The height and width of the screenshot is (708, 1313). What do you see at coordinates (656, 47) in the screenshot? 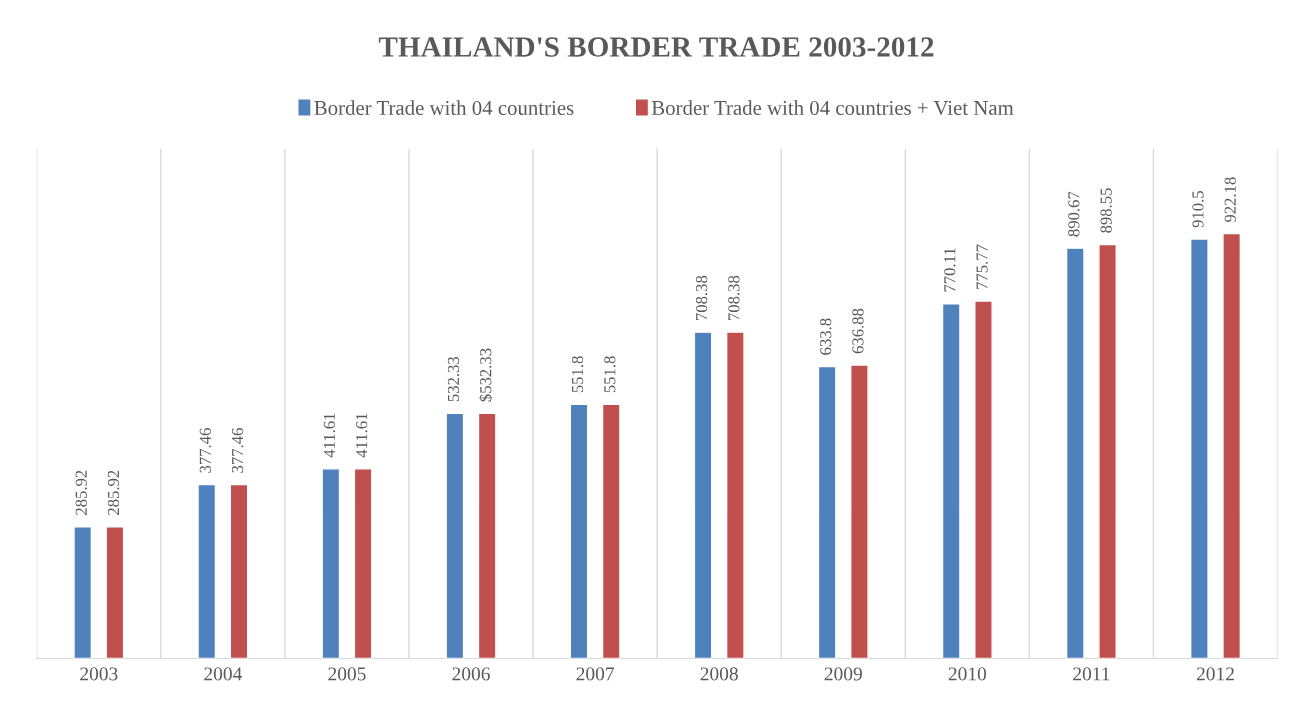
I see `chart-title: THAILAND'S BORDER TRADE 2003-2012` at bounding box center [656, 47].